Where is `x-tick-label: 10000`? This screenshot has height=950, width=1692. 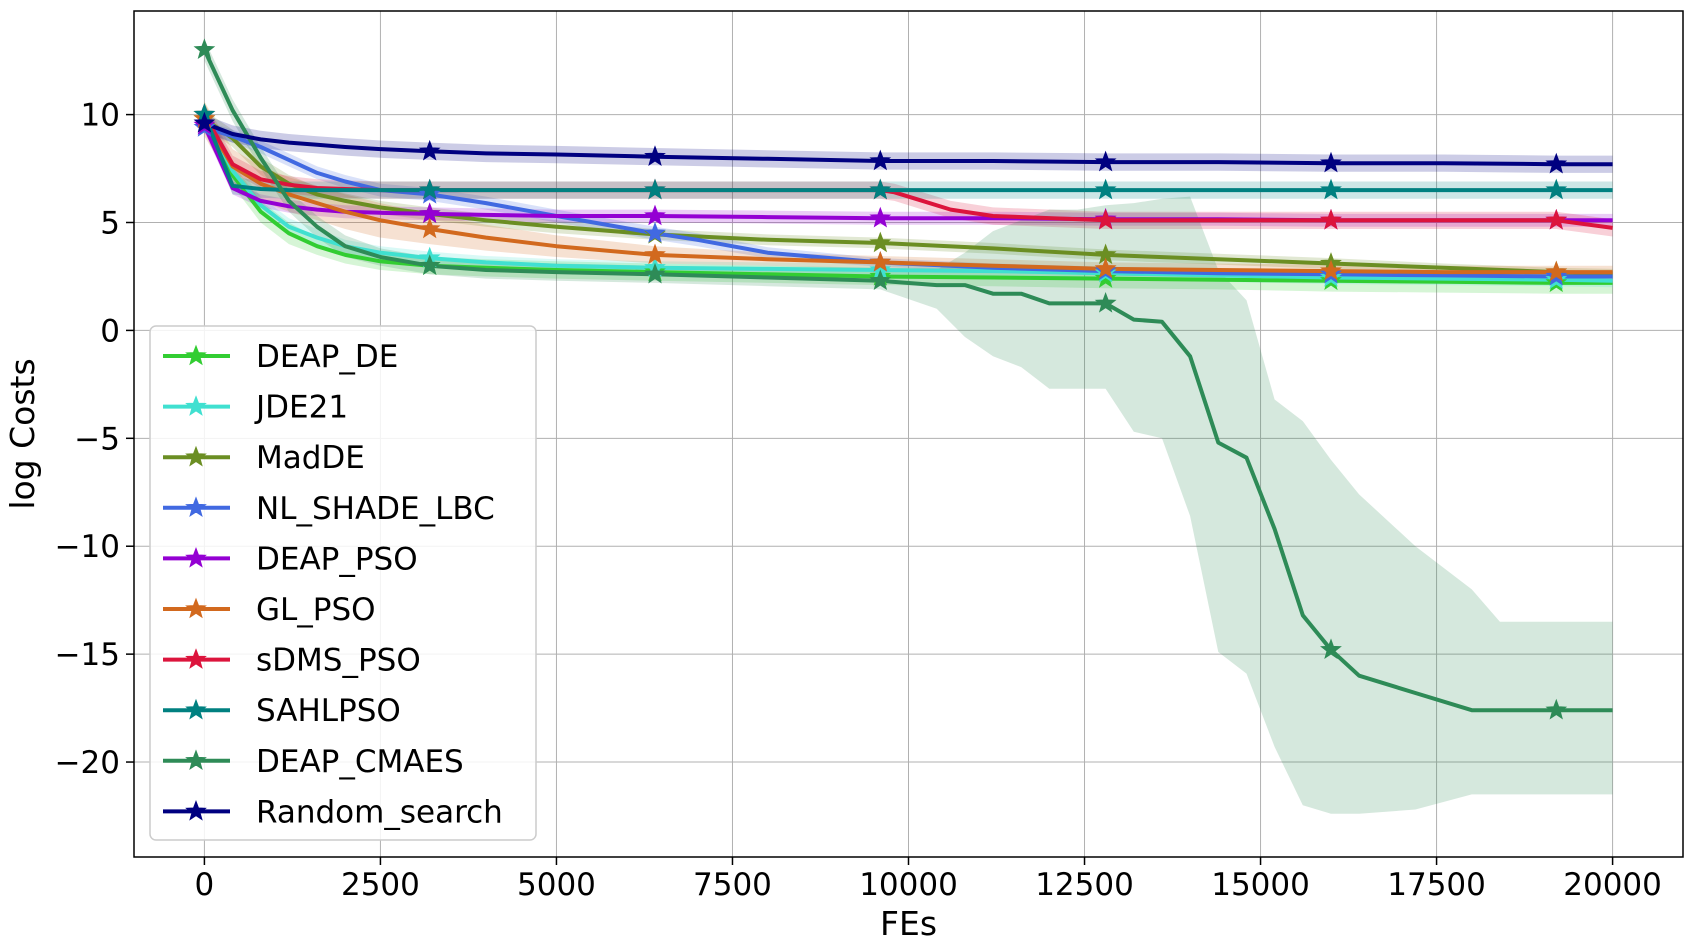
x-tick-label: 10000 is located at coordinates (908, 885).